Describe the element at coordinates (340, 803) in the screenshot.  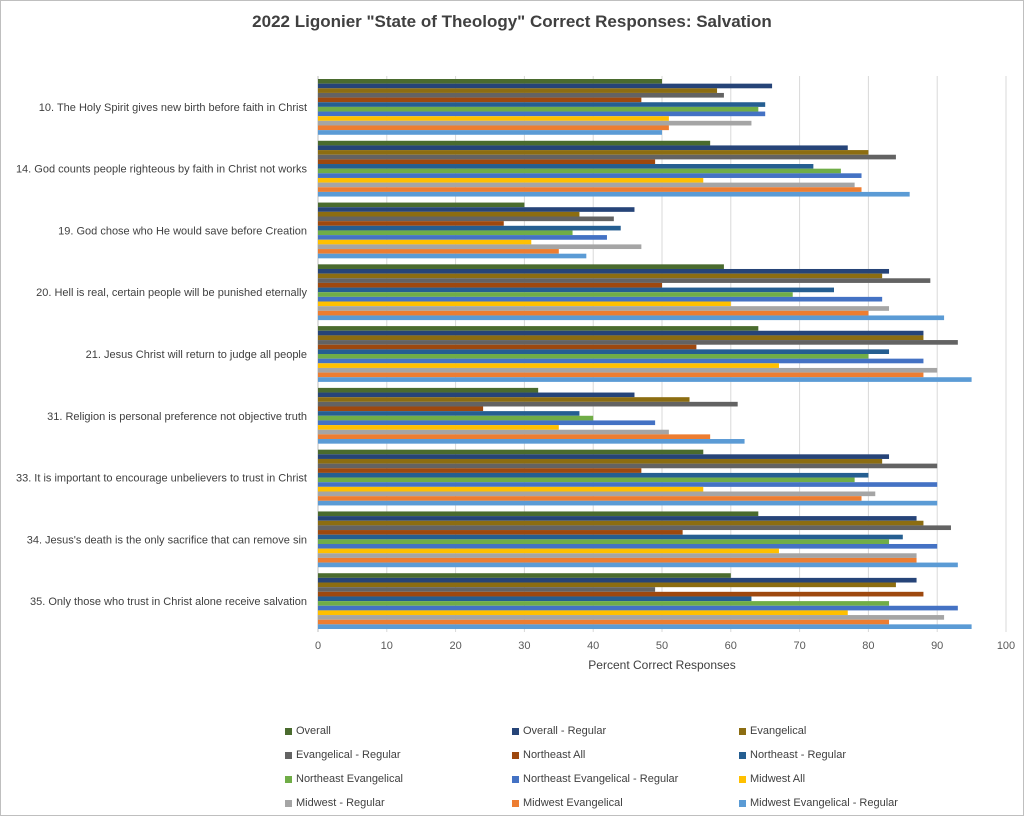
I see `legend-label: Midwest - Regular` at that location.